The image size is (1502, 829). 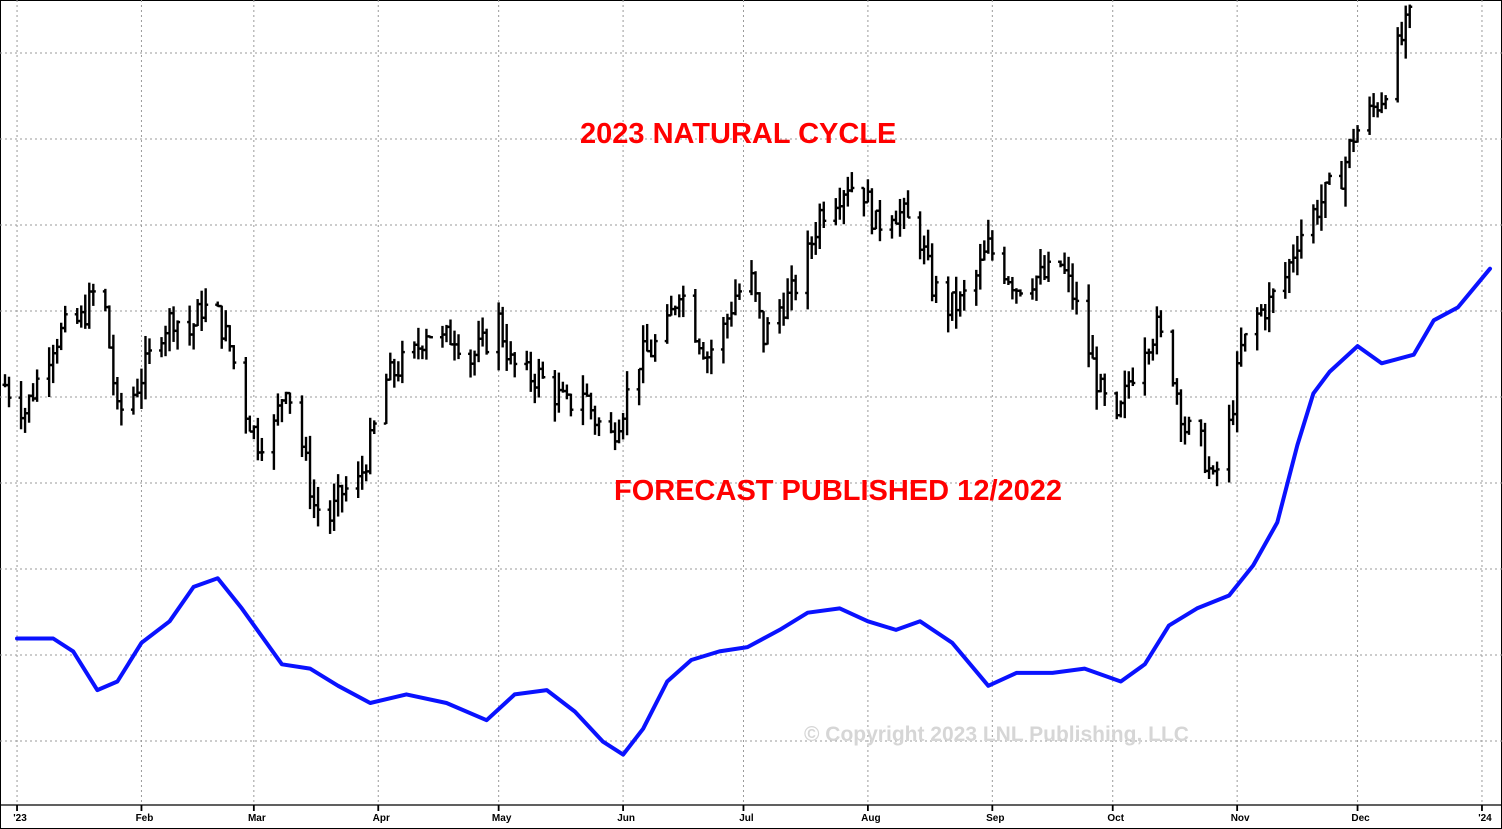 What do you see at coordinates (1115, 818) in the screenshot?
I see `x-tick-label: Oct` at bounding box center [1115, 818].